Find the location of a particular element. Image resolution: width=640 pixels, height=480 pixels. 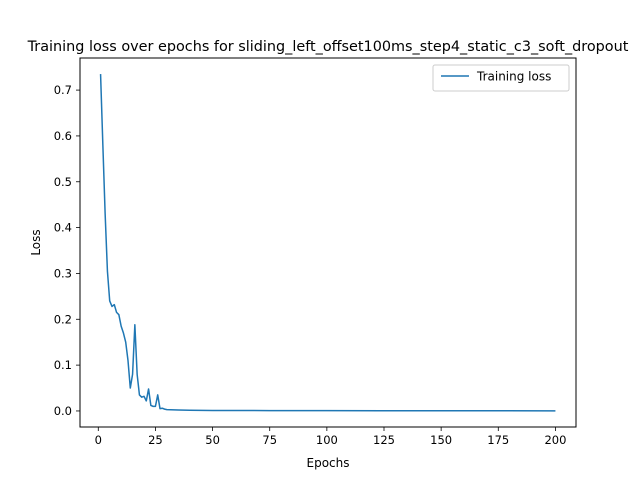

x-tick-label: 200 is located at coordinates (555, 440).